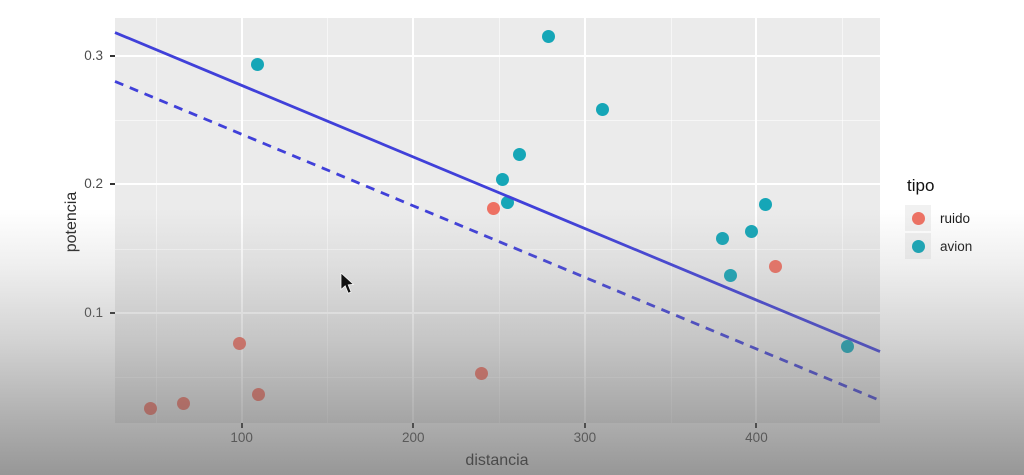  I want to click on x-tick-label: 300, so click(585, 437).